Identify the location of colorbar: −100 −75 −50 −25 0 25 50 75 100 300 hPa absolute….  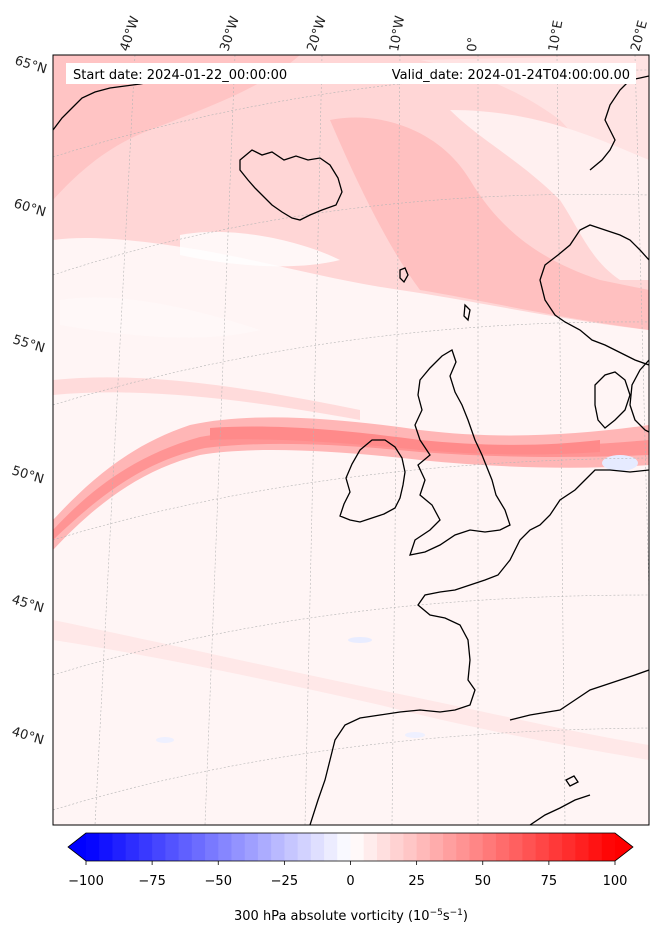
(350, 878).